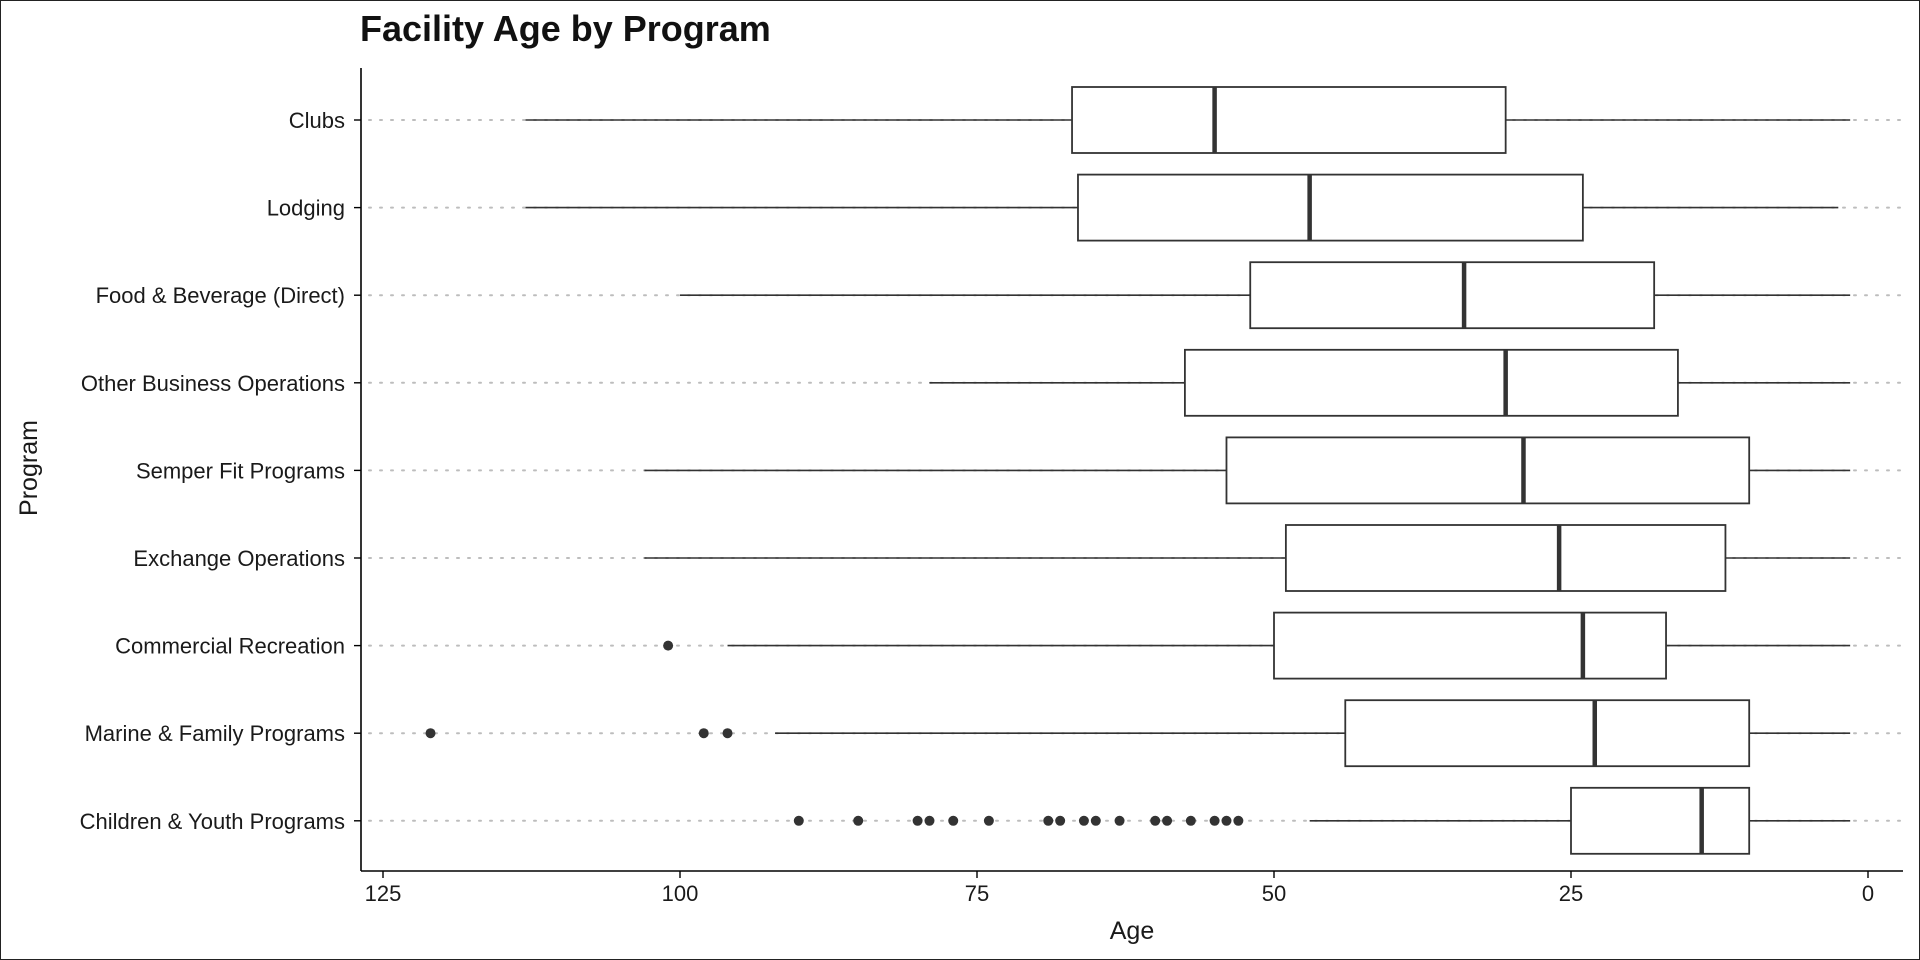 This screenshot has width=1920, height=960. Describe the element at coordinates (220, 295) in the screenshot. I see `category-label: Food & Beverage (Direct)` at that location.